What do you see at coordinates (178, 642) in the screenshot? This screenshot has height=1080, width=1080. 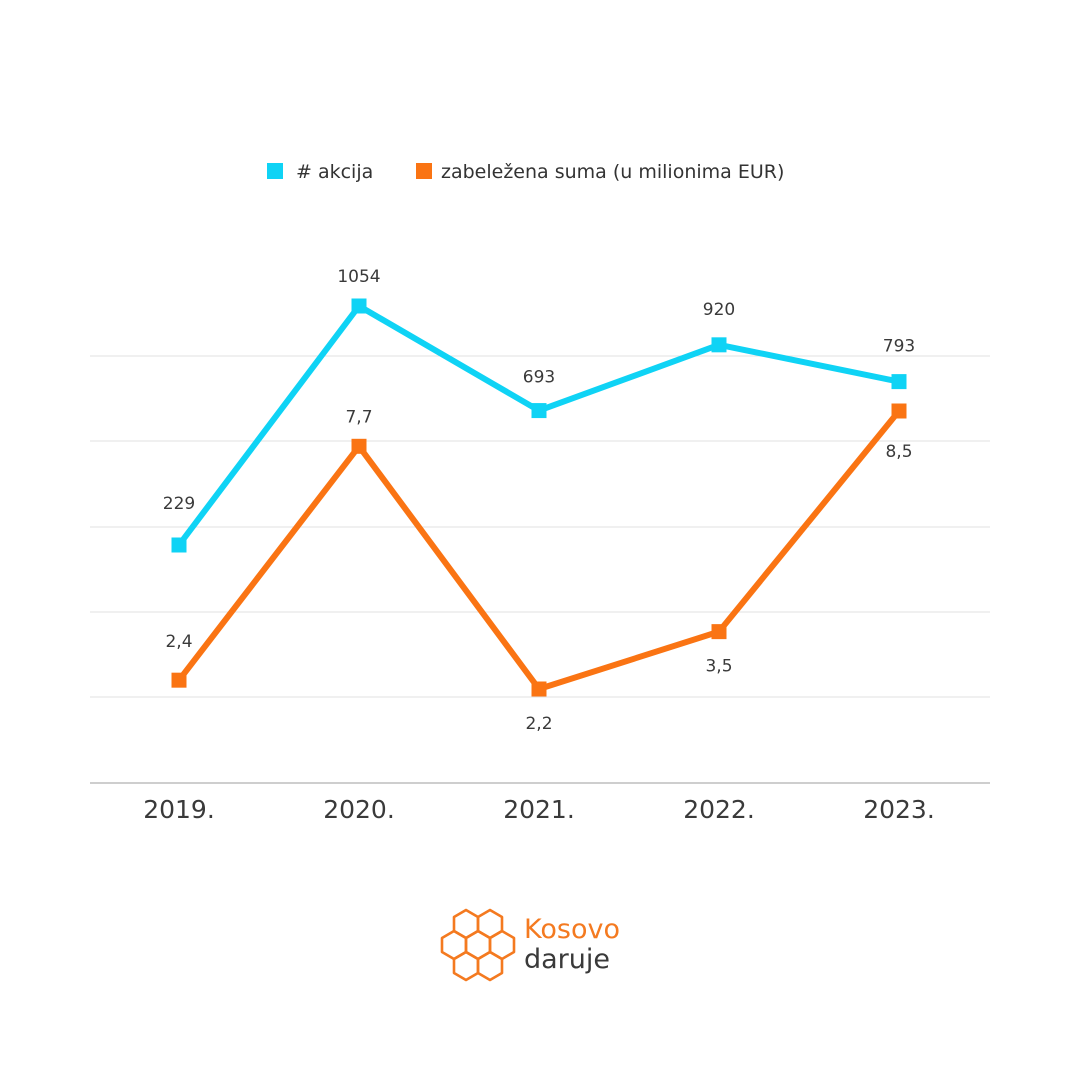 I see `data-label: 2,4` at bounding box center [178, 642].